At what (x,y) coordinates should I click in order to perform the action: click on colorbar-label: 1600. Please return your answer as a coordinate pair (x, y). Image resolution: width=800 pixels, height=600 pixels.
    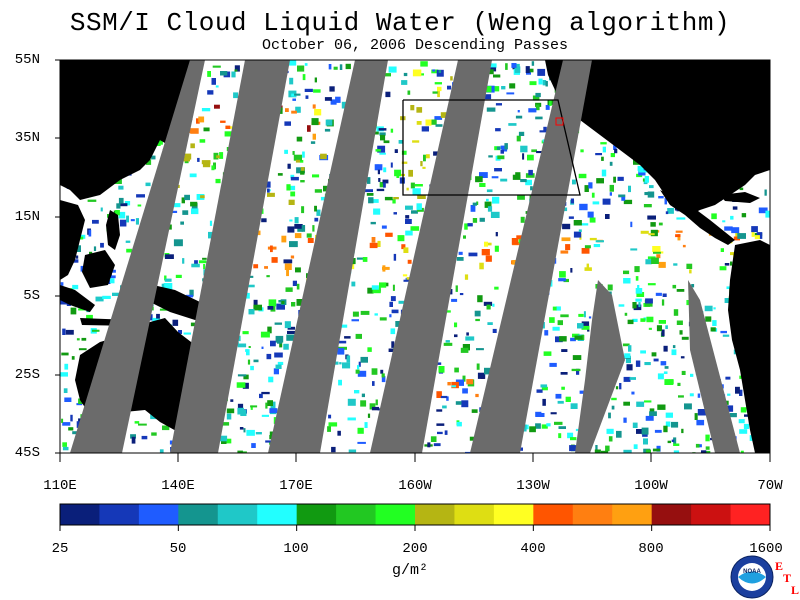
    Looking at the image, I should click on (766, 549).